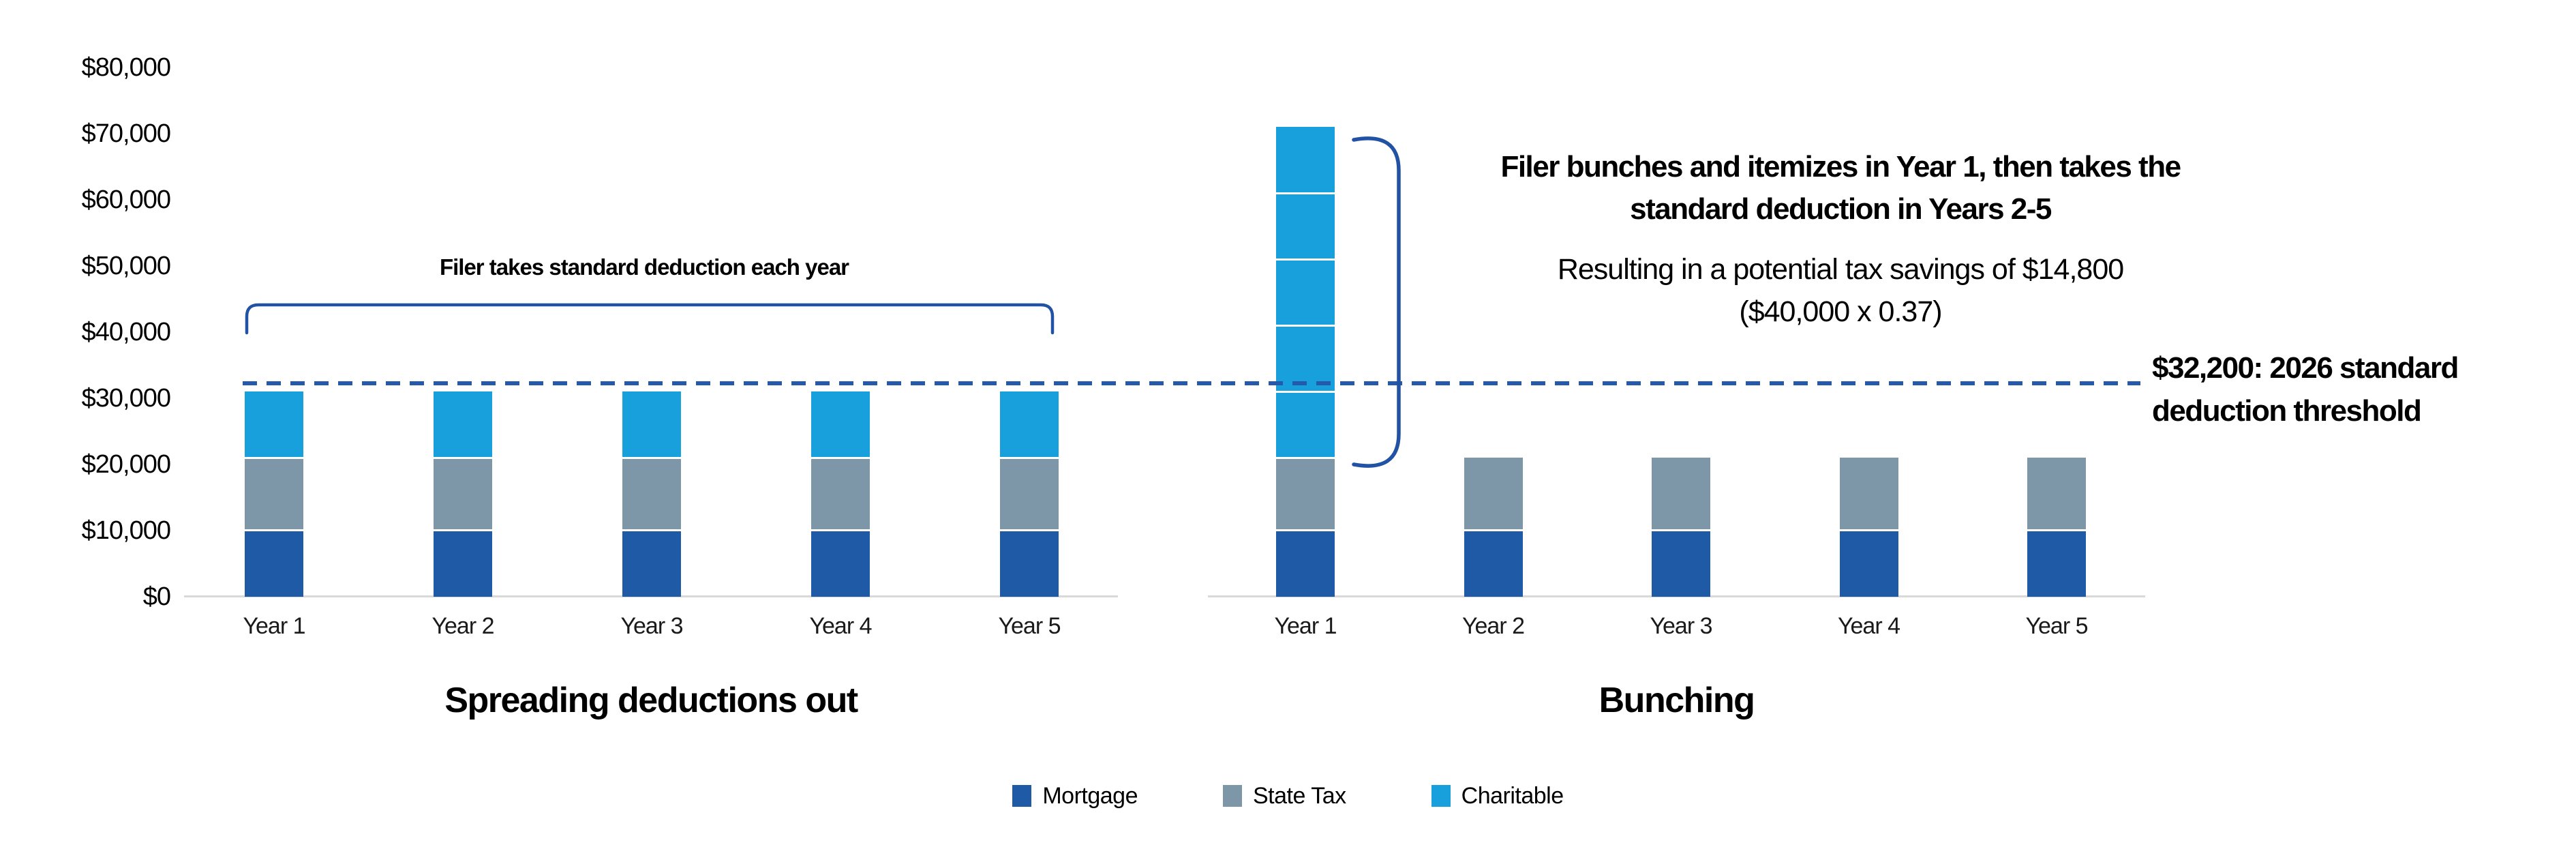 Image resolution: width=2576 pixels, height=845 pixels. I want to click on left-chart-annotation: Filer takes standard deduction each year, so click(644, 267).